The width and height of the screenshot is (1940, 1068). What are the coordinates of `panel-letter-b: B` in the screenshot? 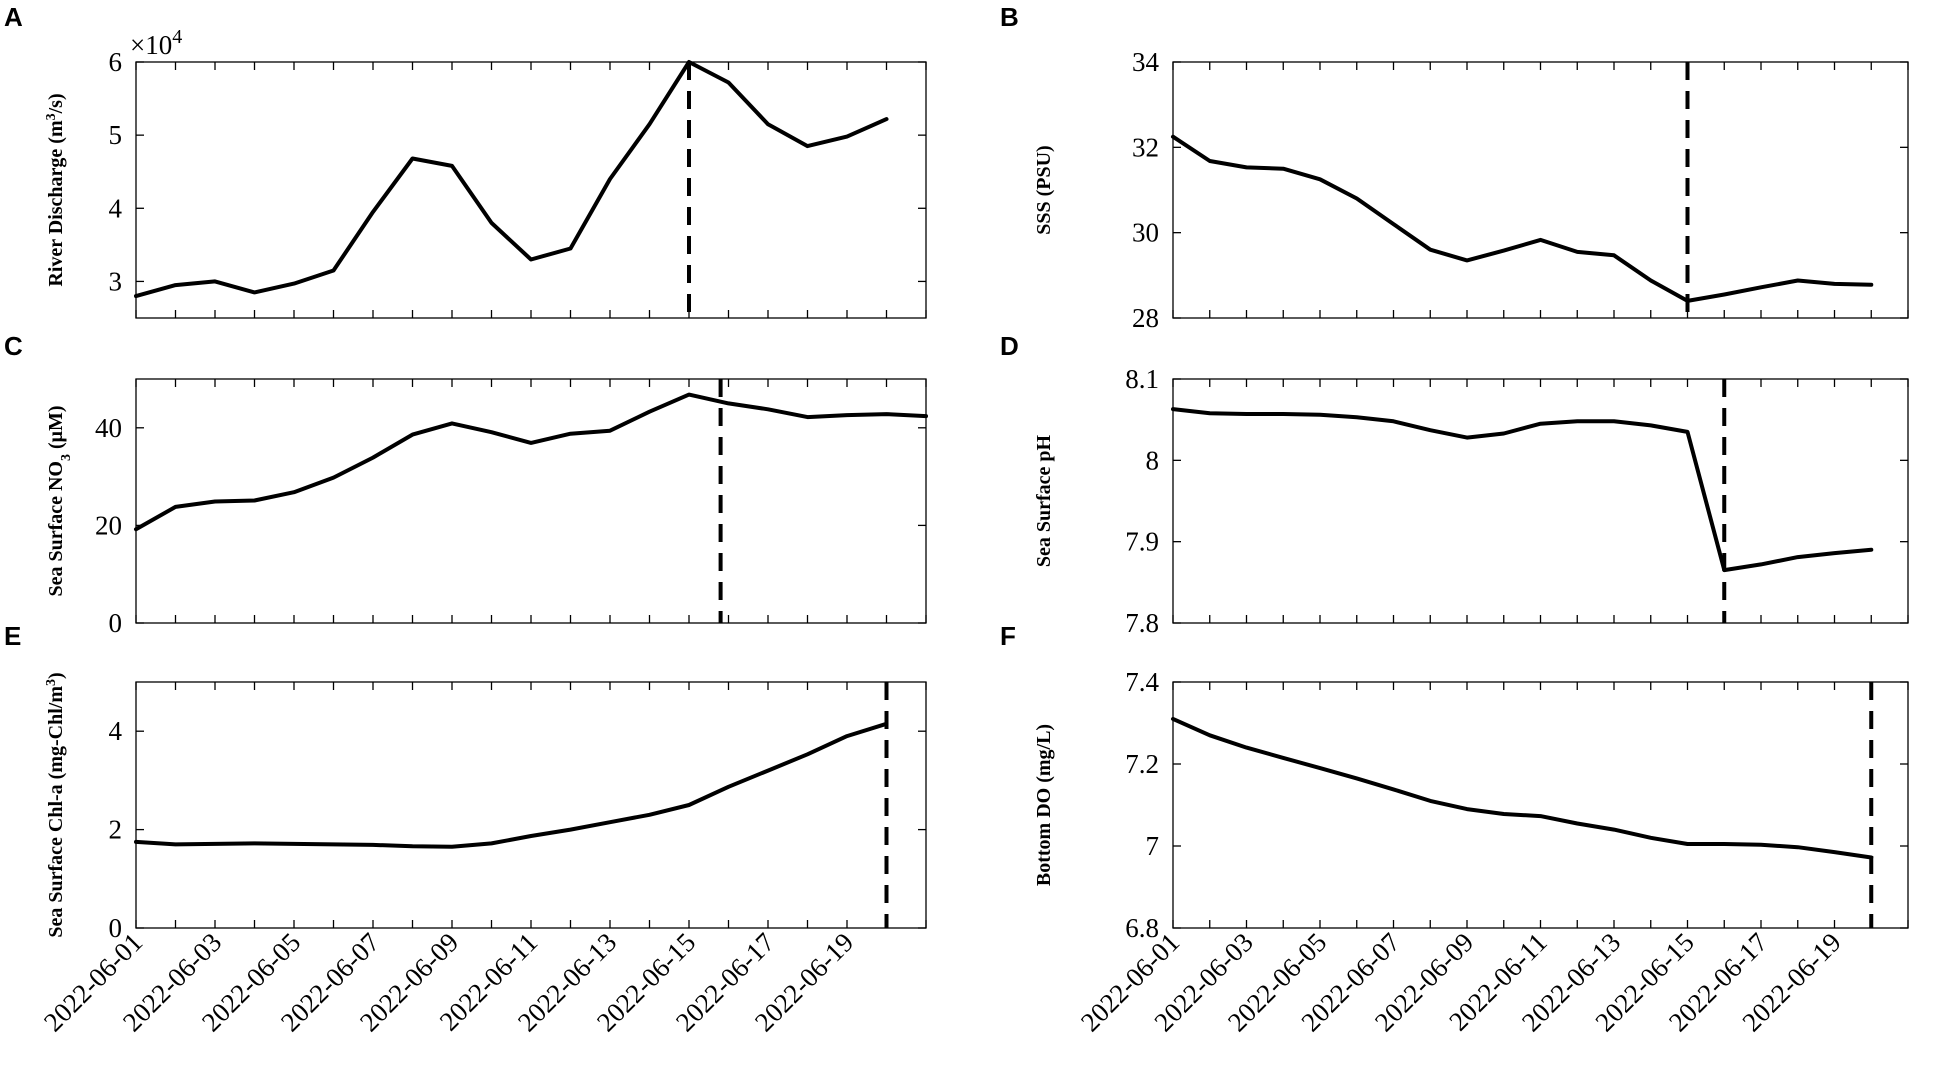 It's located at (1009, 17).